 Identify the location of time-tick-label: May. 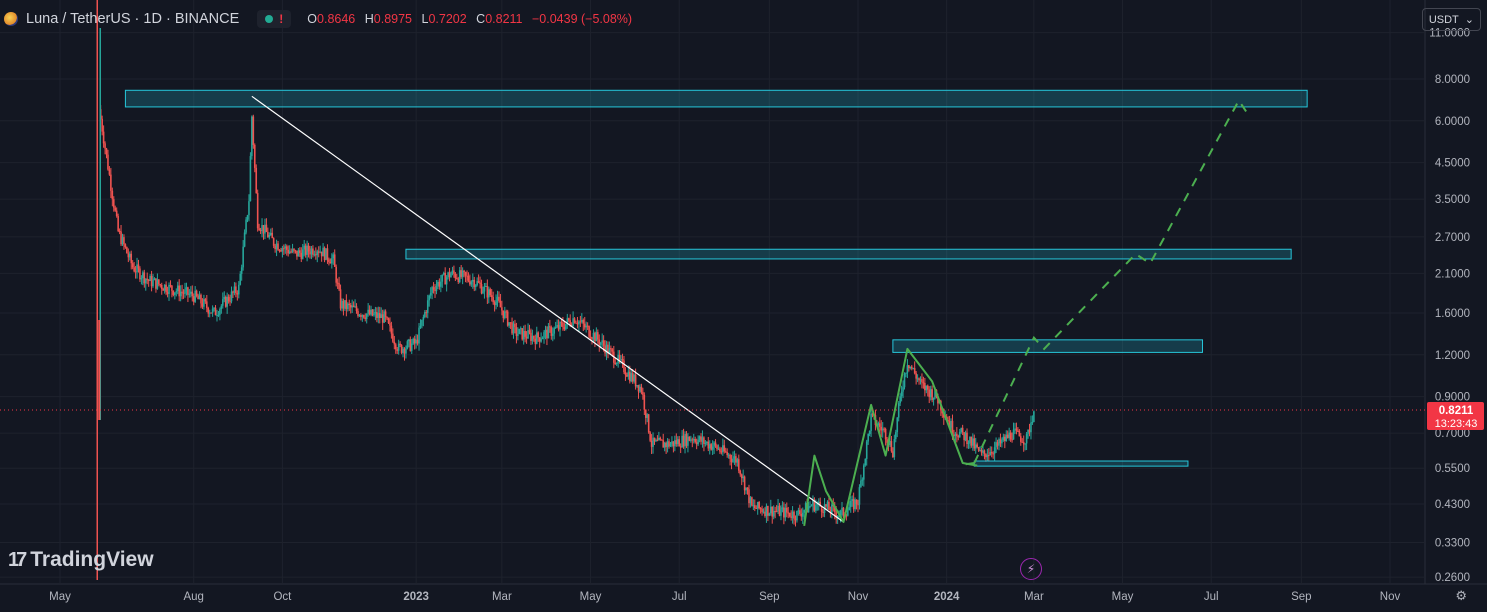
(591, 597).